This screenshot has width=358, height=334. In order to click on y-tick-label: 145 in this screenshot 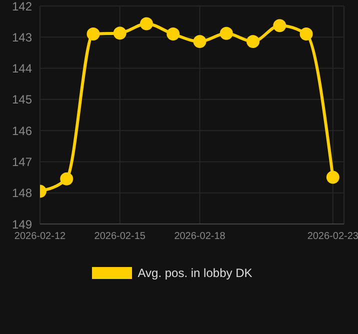, I will do `click(22, 99)`.